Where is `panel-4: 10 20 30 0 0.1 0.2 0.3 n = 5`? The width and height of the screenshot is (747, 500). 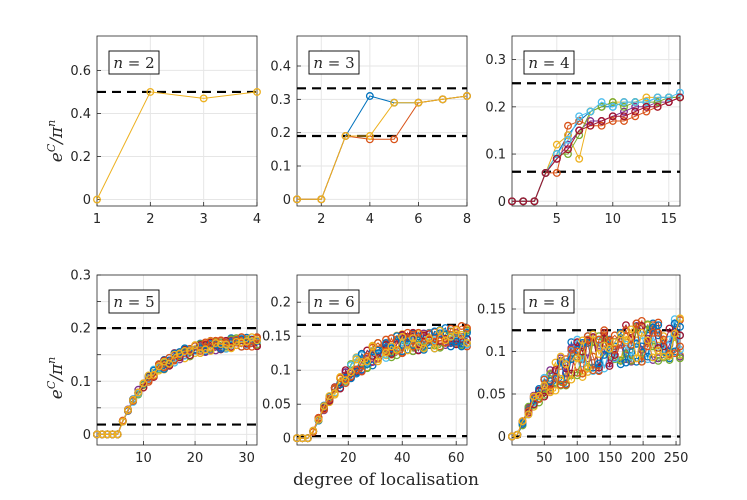
panel-4: 10 20 30 0 0.1 0.2 0.3 n = 5 is located at coordinates (165, 367).